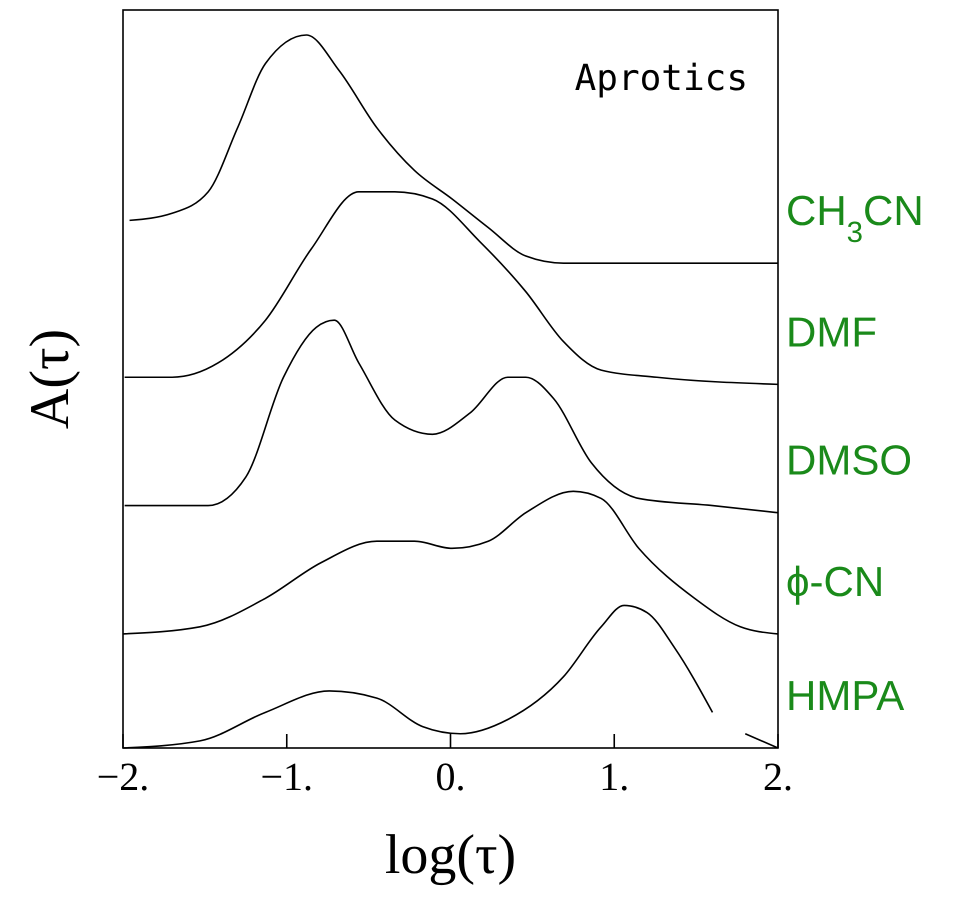 Image resolution: width=957 pixels, height=901 pixels. I want to click on series-label: HMPA, so click(845, 695).